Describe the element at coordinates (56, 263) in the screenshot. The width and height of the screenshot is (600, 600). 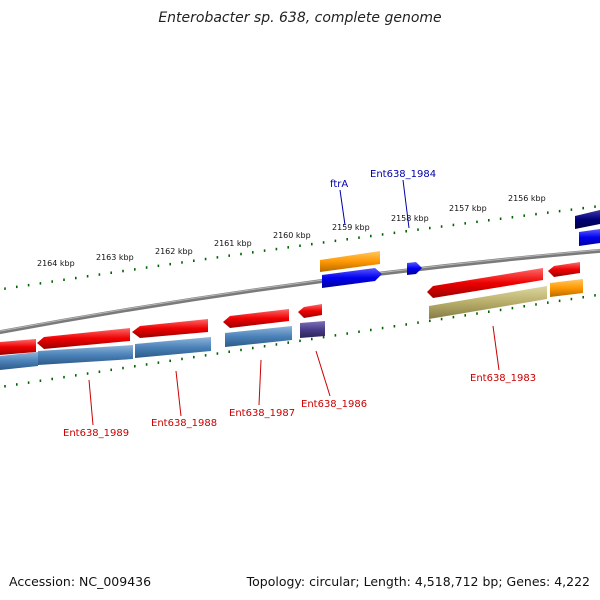
I see `scale-label-2164: 2164 kbp` at that location.